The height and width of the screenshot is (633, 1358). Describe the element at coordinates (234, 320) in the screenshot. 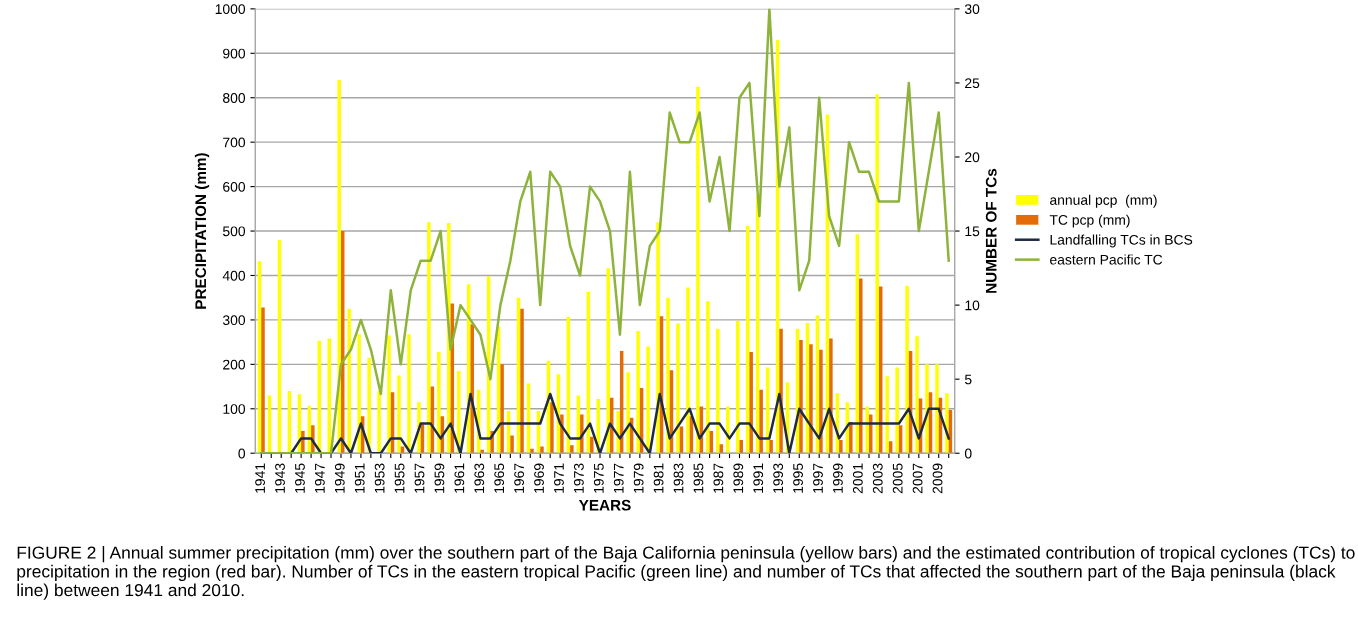

I see `y-tick-label: 300` at that location.